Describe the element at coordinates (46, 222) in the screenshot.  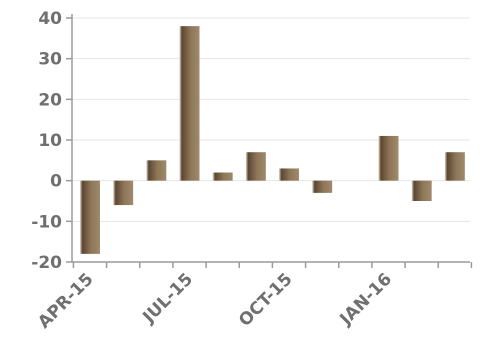
I see `y-tick-label: -10` at that location.